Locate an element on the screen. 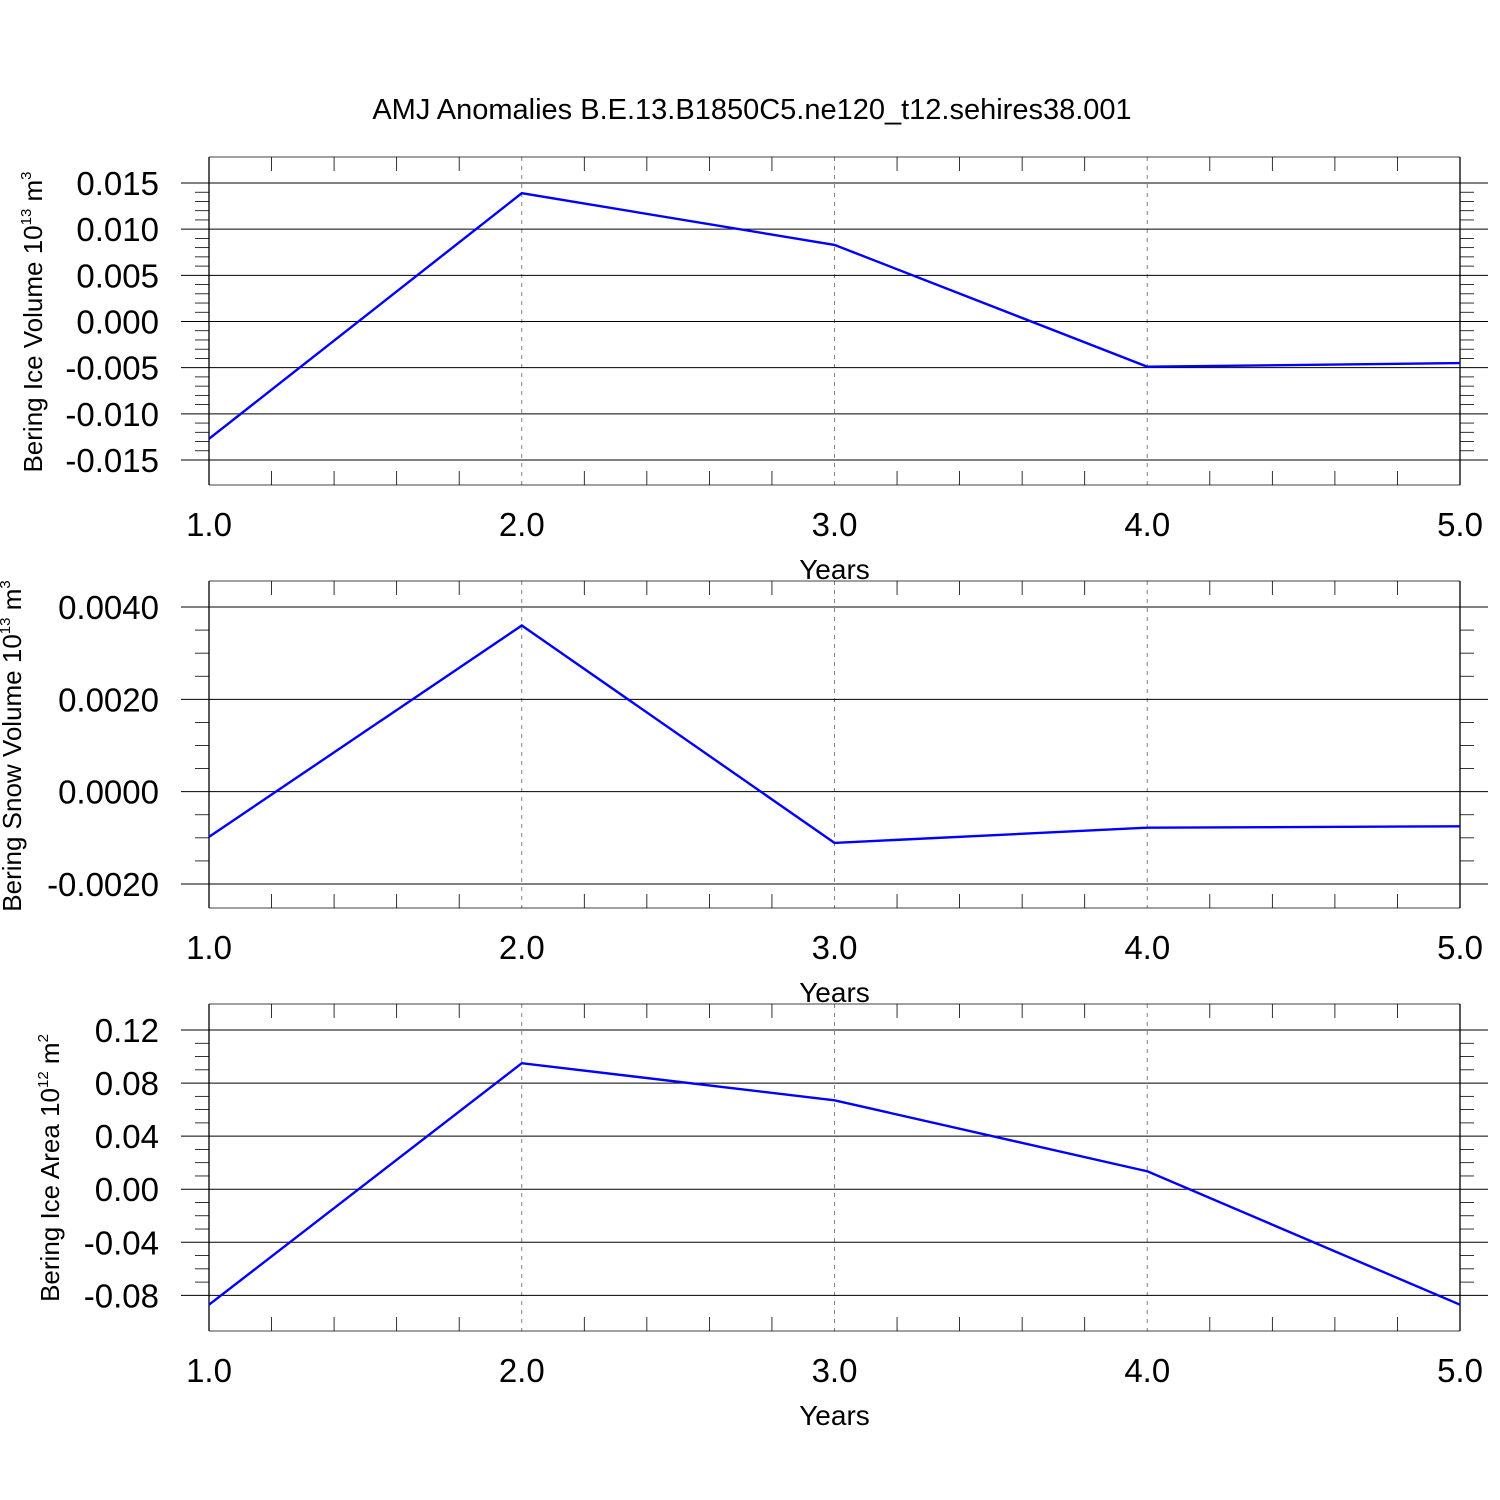 The image size is (1500, 1500). y-tick-label: -0.005 is located at coordinates (112, 368).